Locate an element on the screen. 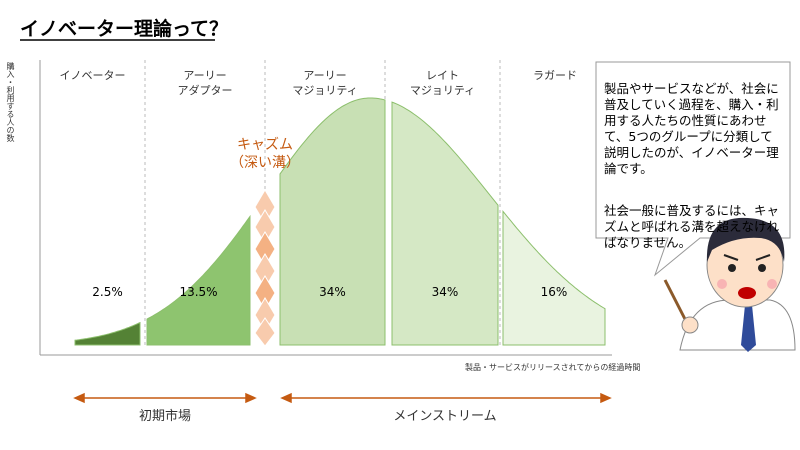 This screenshot has width=800, height=450. x-axis-label: 製品・サービスがリリースされてからの経過時間 is located at coordinates (553, 367).